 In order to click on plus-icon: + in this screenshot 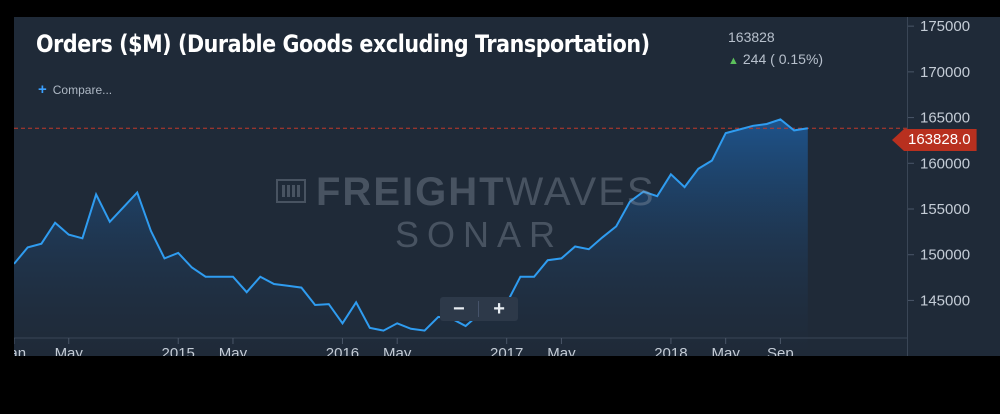, I will do `click(42, 89)`.